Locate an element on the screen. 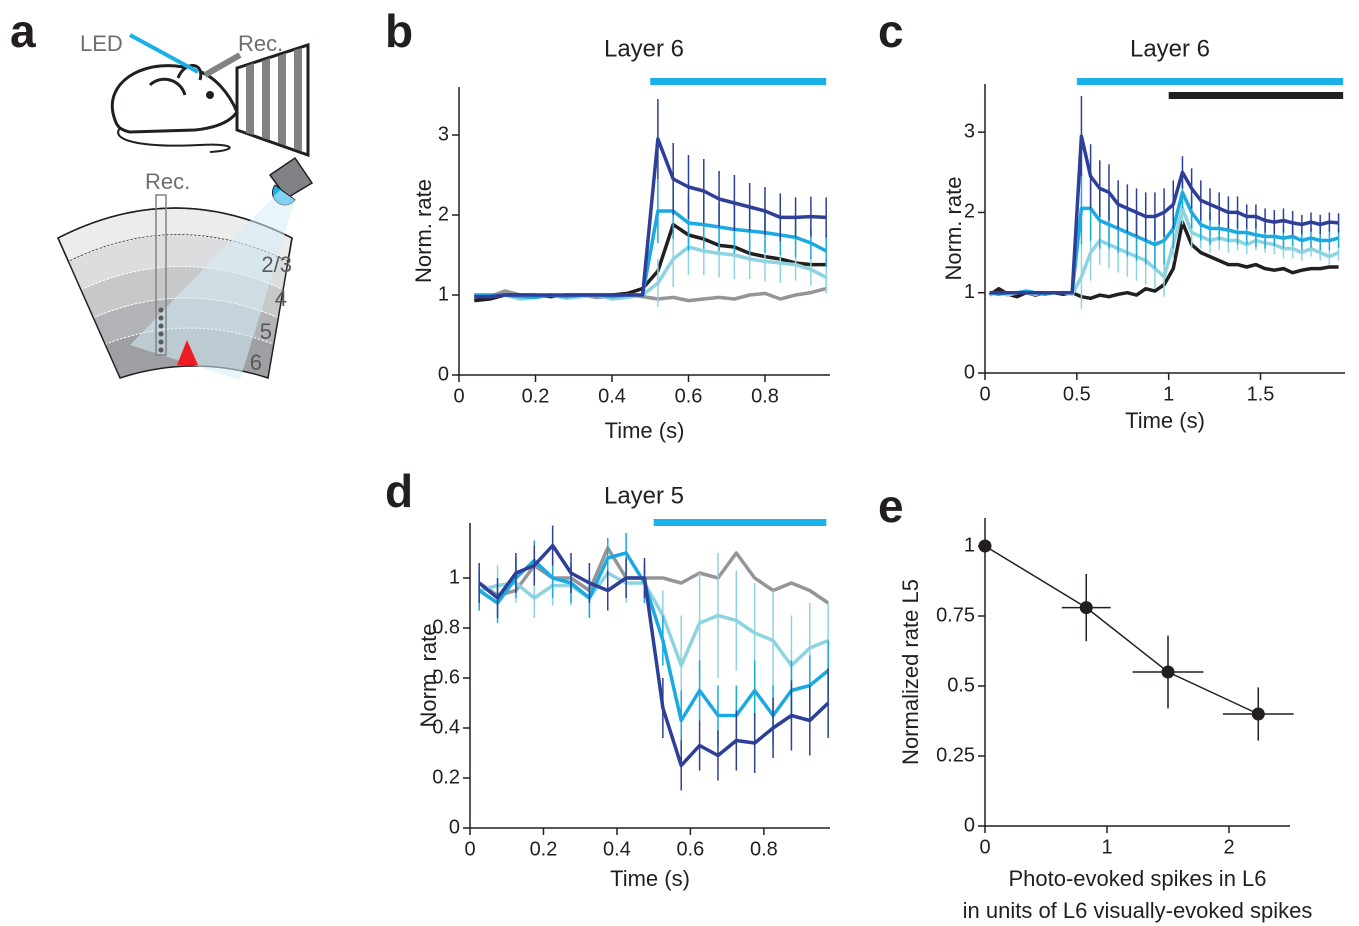 The width and height of the screenshot is (1359, 926). x-tick-label: 1.5 is located at coordinates (1261, 394).